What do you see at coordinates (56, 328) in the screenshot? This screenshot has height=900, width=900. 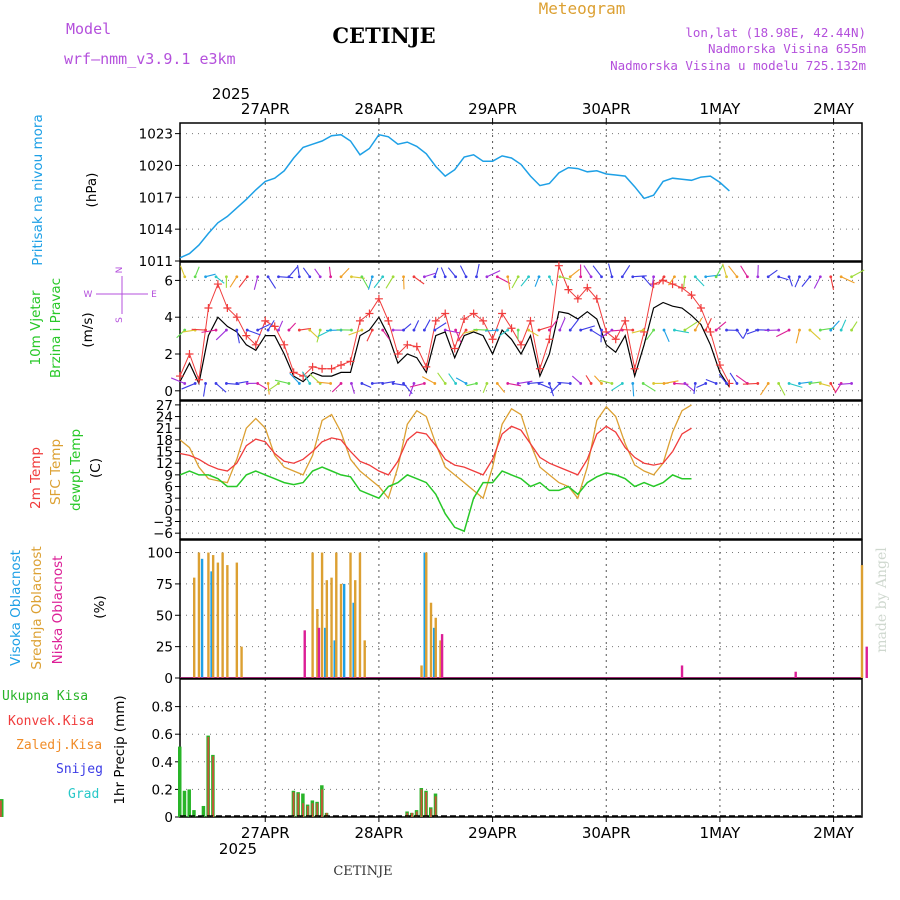 I see `wind-title-line2: Brzina i Pravac` at bounding box center [56, 328].